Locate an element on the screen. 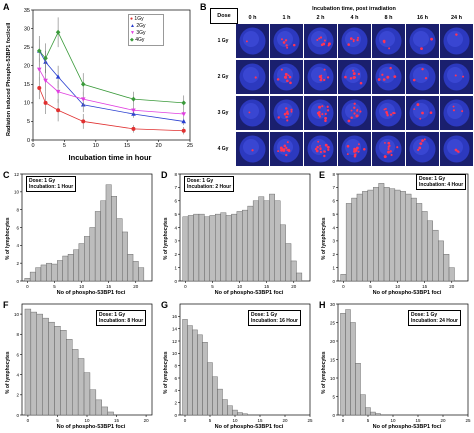 Image resolution: width=474 pixels, height=433 pixels. y-tick-label: 3 is located at coordinates (333, 241).